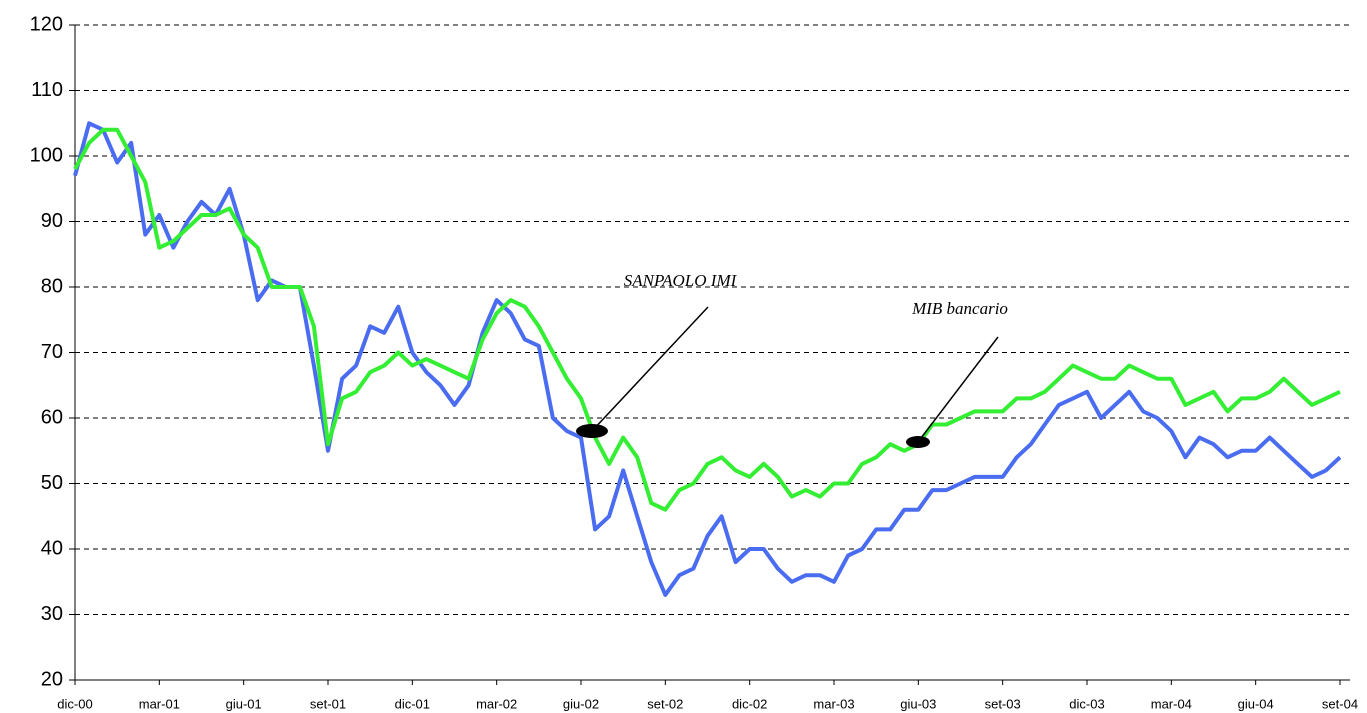  I want to click on y-tick-label: 90, so click(52, 221).